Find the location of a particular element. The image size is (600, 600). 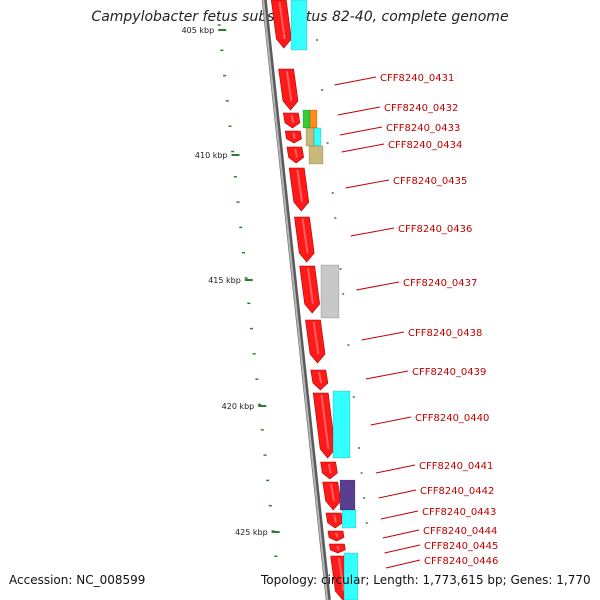

gene-label: CFF8240_0441 is located at coordinates (456, 466).